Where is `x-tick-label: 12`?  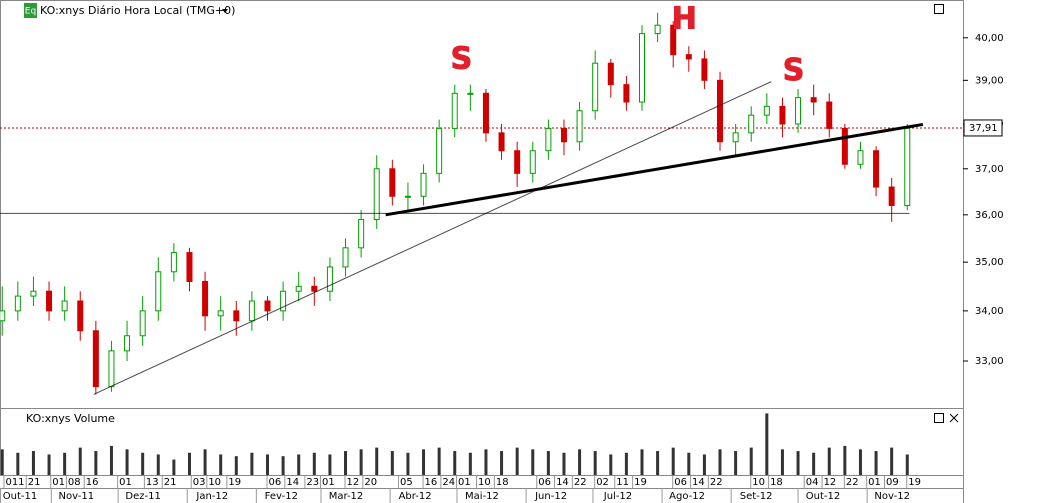
x-tick-label: 12 is located at coordinates (830, 482).